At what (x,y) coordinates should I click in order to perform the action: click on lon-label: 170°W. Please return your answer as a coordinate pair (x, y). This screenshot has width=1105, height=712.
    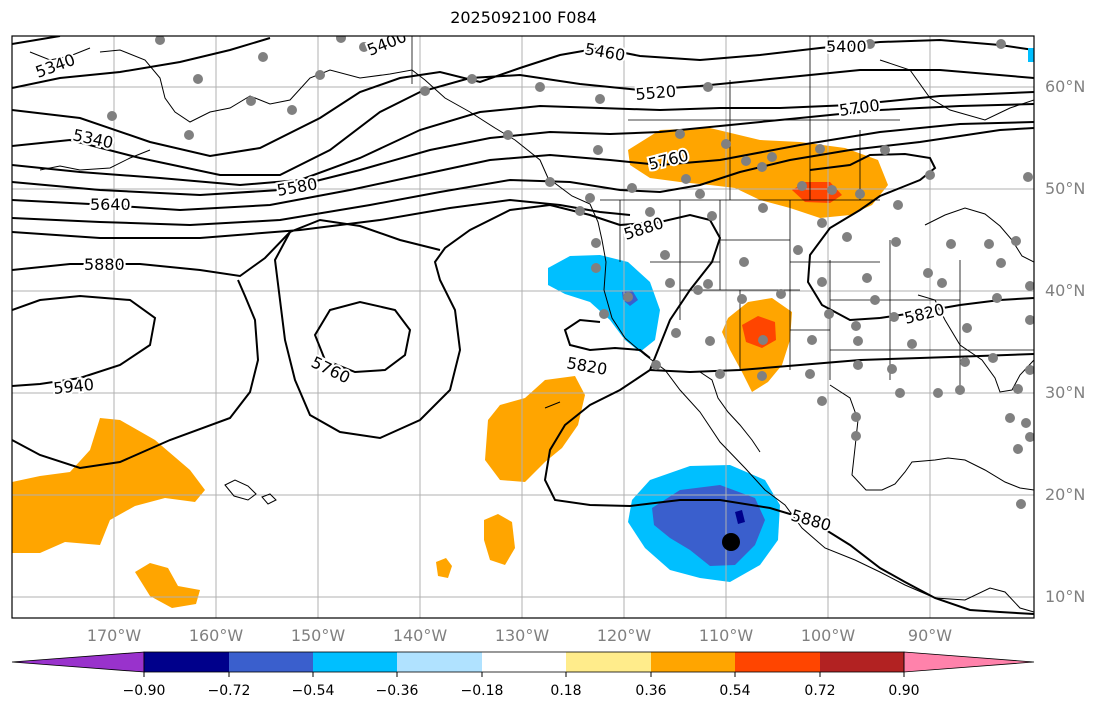
    Looking at the image, I should click on (114, 635).